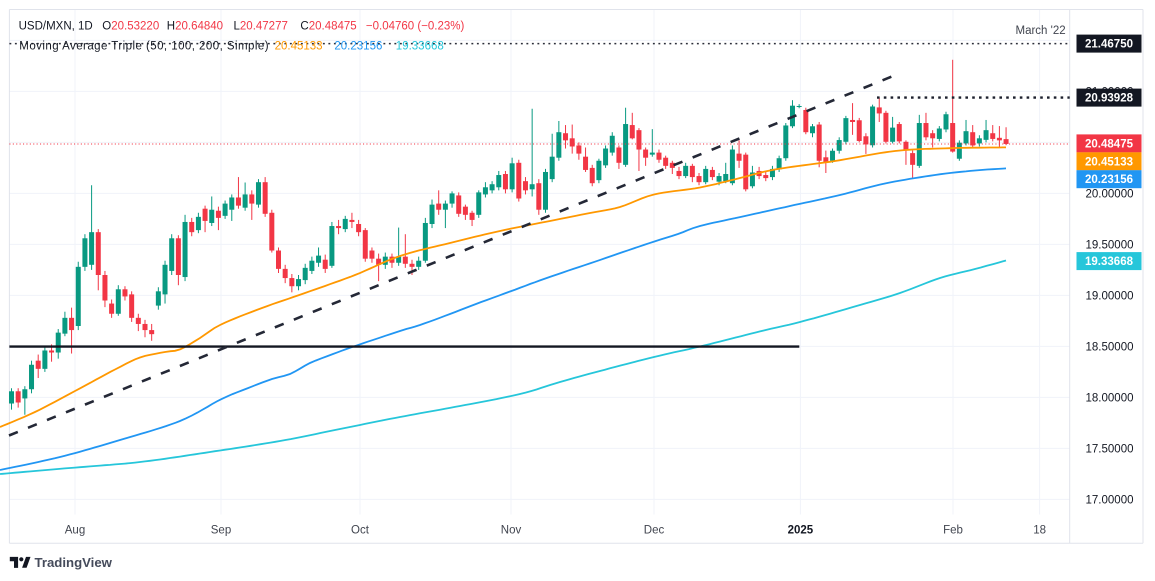 The height and width of the screenshot is (581, 1155). I want to click on svg-text: TradingView, so click(74, 562).